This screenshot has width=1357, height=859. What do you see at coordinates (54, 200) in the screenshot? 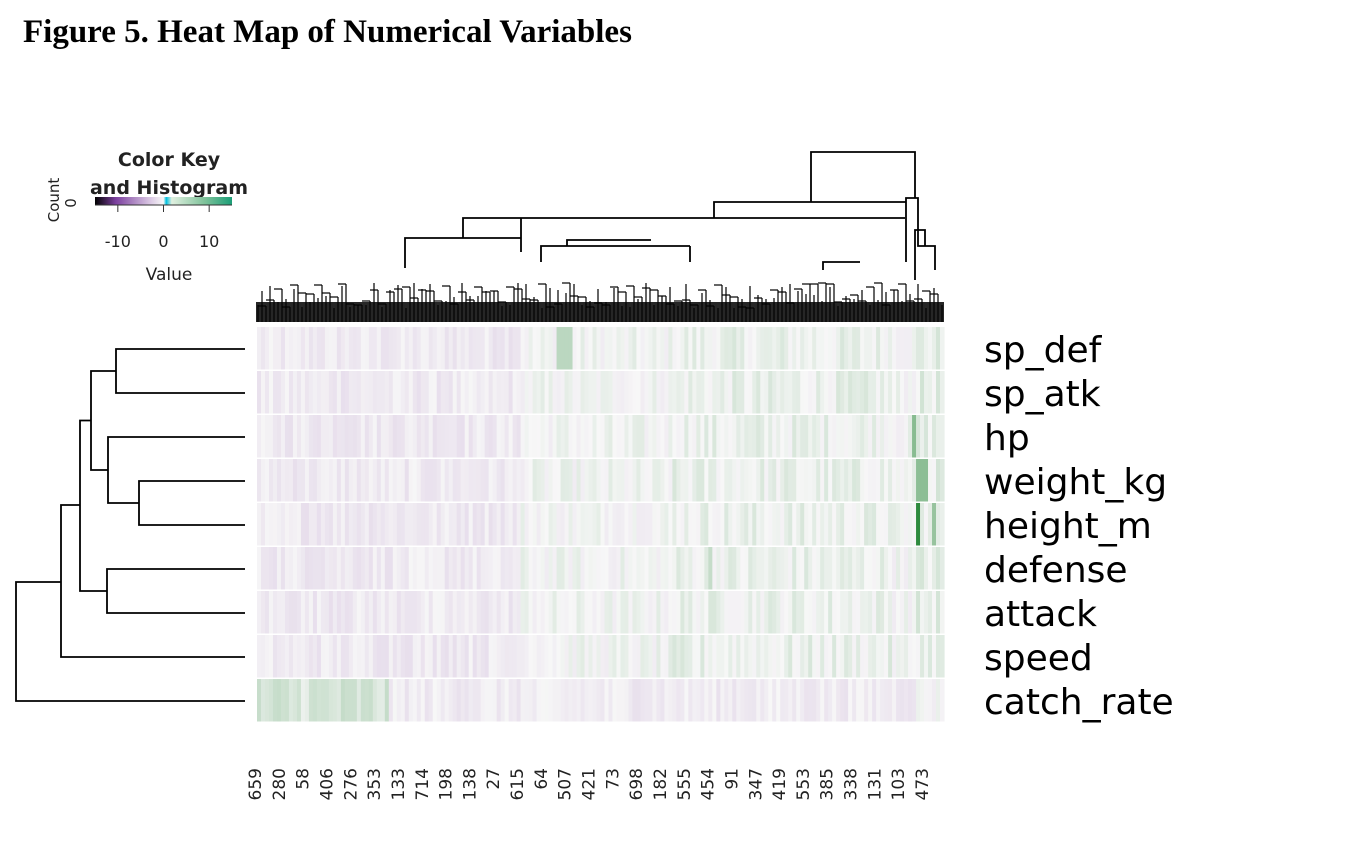
I see `color-key-y-label: Count` at bounding box center [54, 200].